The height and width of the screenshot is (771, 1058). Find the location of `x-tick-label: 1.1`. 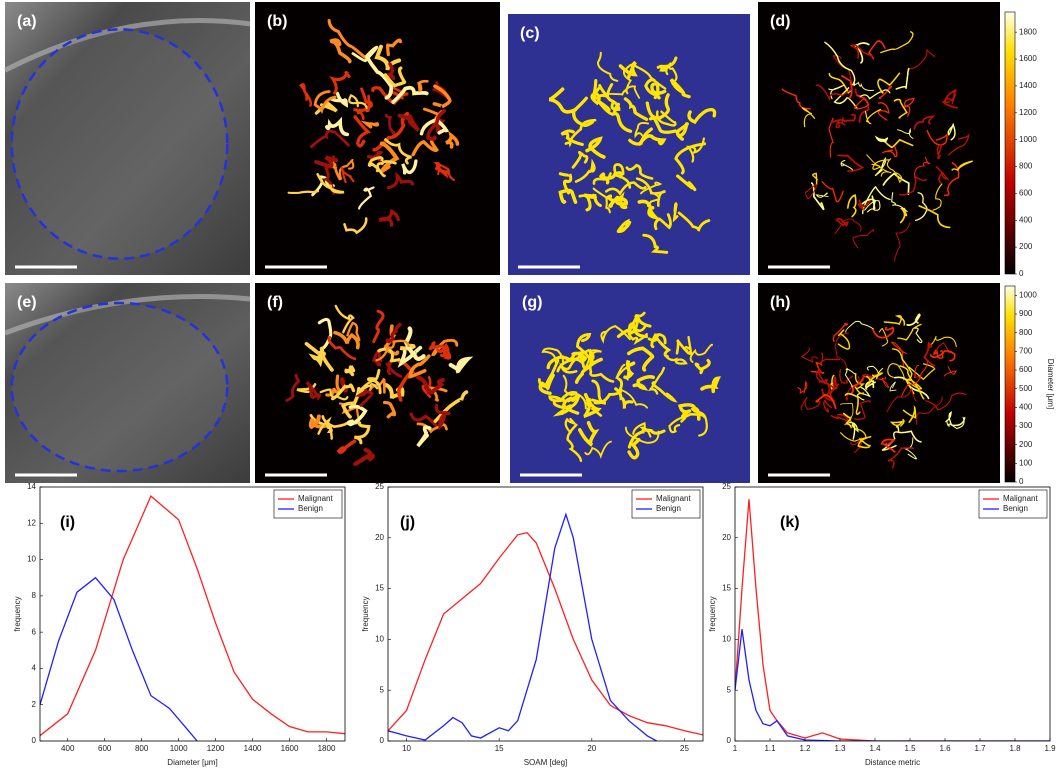

x-tick-label: 1.1 is located at coordinates (770, 748).